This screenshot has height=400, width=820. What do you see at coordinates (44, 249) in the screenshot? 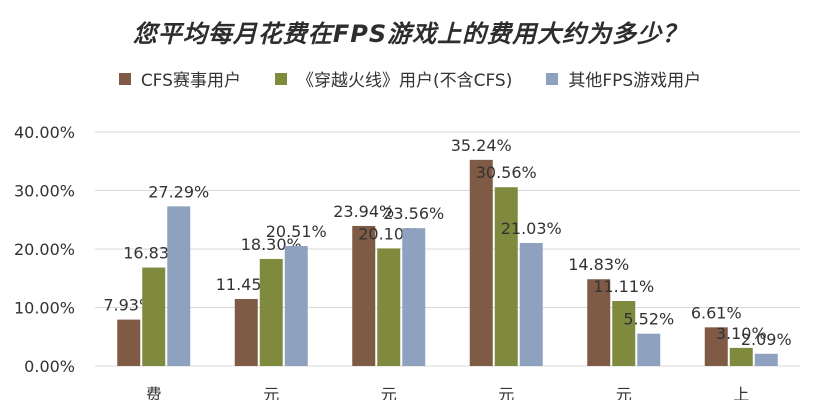
I see `y-tick-label: 20.00%` at bounding box center [44, 249].